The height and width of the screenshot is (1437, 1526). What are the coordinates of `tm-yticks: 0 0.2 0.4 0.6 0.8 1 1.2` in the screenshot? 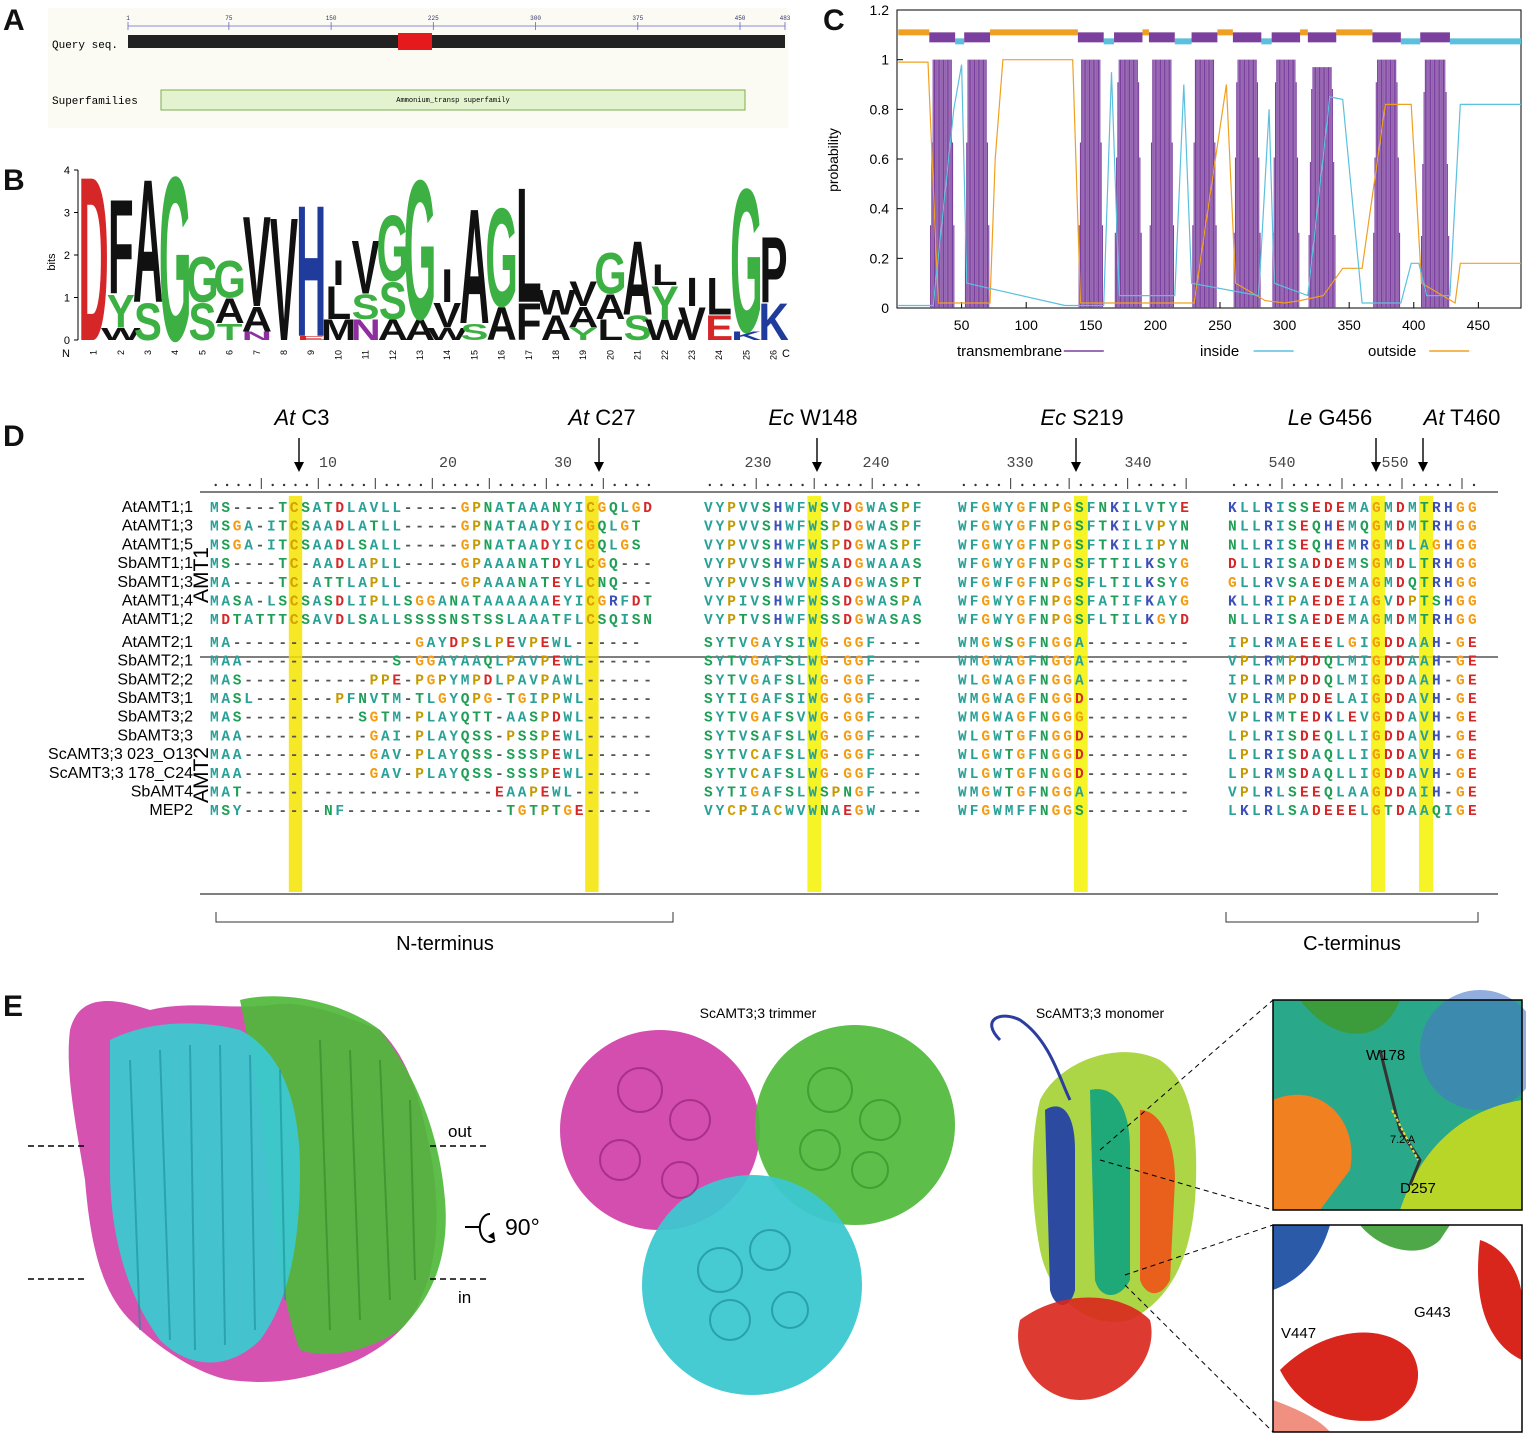 It's located at (886, 159).